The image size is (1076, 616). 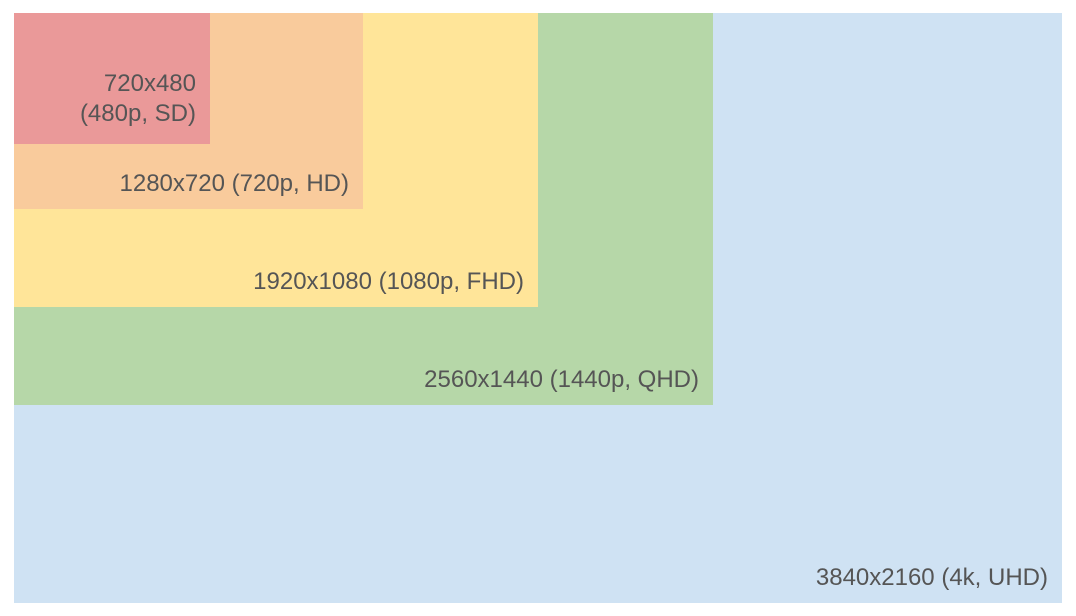 What do you see at coordinates (138, 99) in the screenshot?
I see `sd-resolution-label: 720x480 (480p, SD)` at bounding box center [138, 99].